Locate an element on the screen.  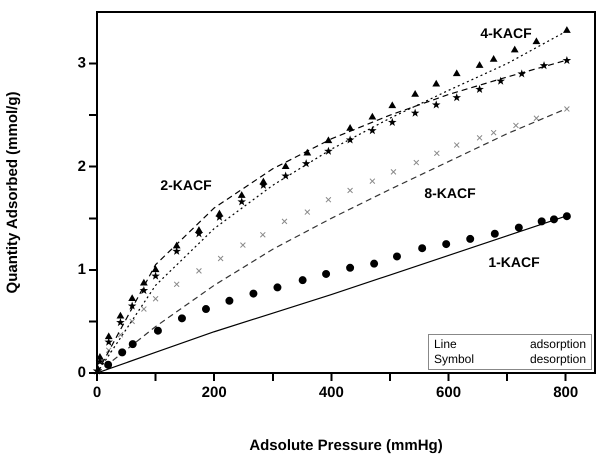
x-tick-label: 200 is located at coordinates (214, 393).